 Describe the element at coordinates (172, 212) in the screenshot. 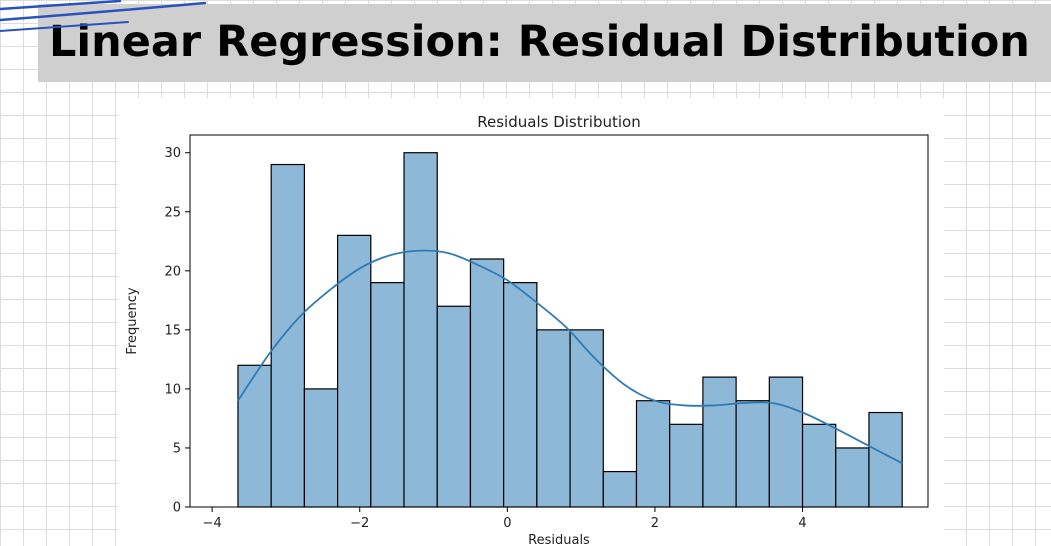

I see `y-tick-label: 25` at that location.